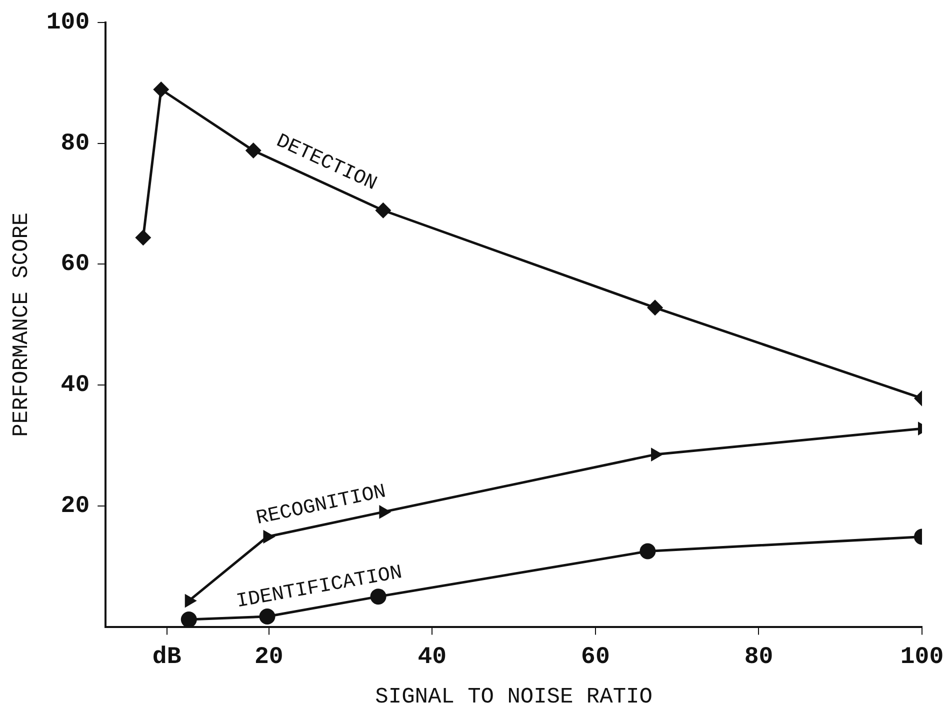 Image resolution: width=952 pixels, height=718 pixels. I want to click on x-tick-label: dB, so click(167, 658).